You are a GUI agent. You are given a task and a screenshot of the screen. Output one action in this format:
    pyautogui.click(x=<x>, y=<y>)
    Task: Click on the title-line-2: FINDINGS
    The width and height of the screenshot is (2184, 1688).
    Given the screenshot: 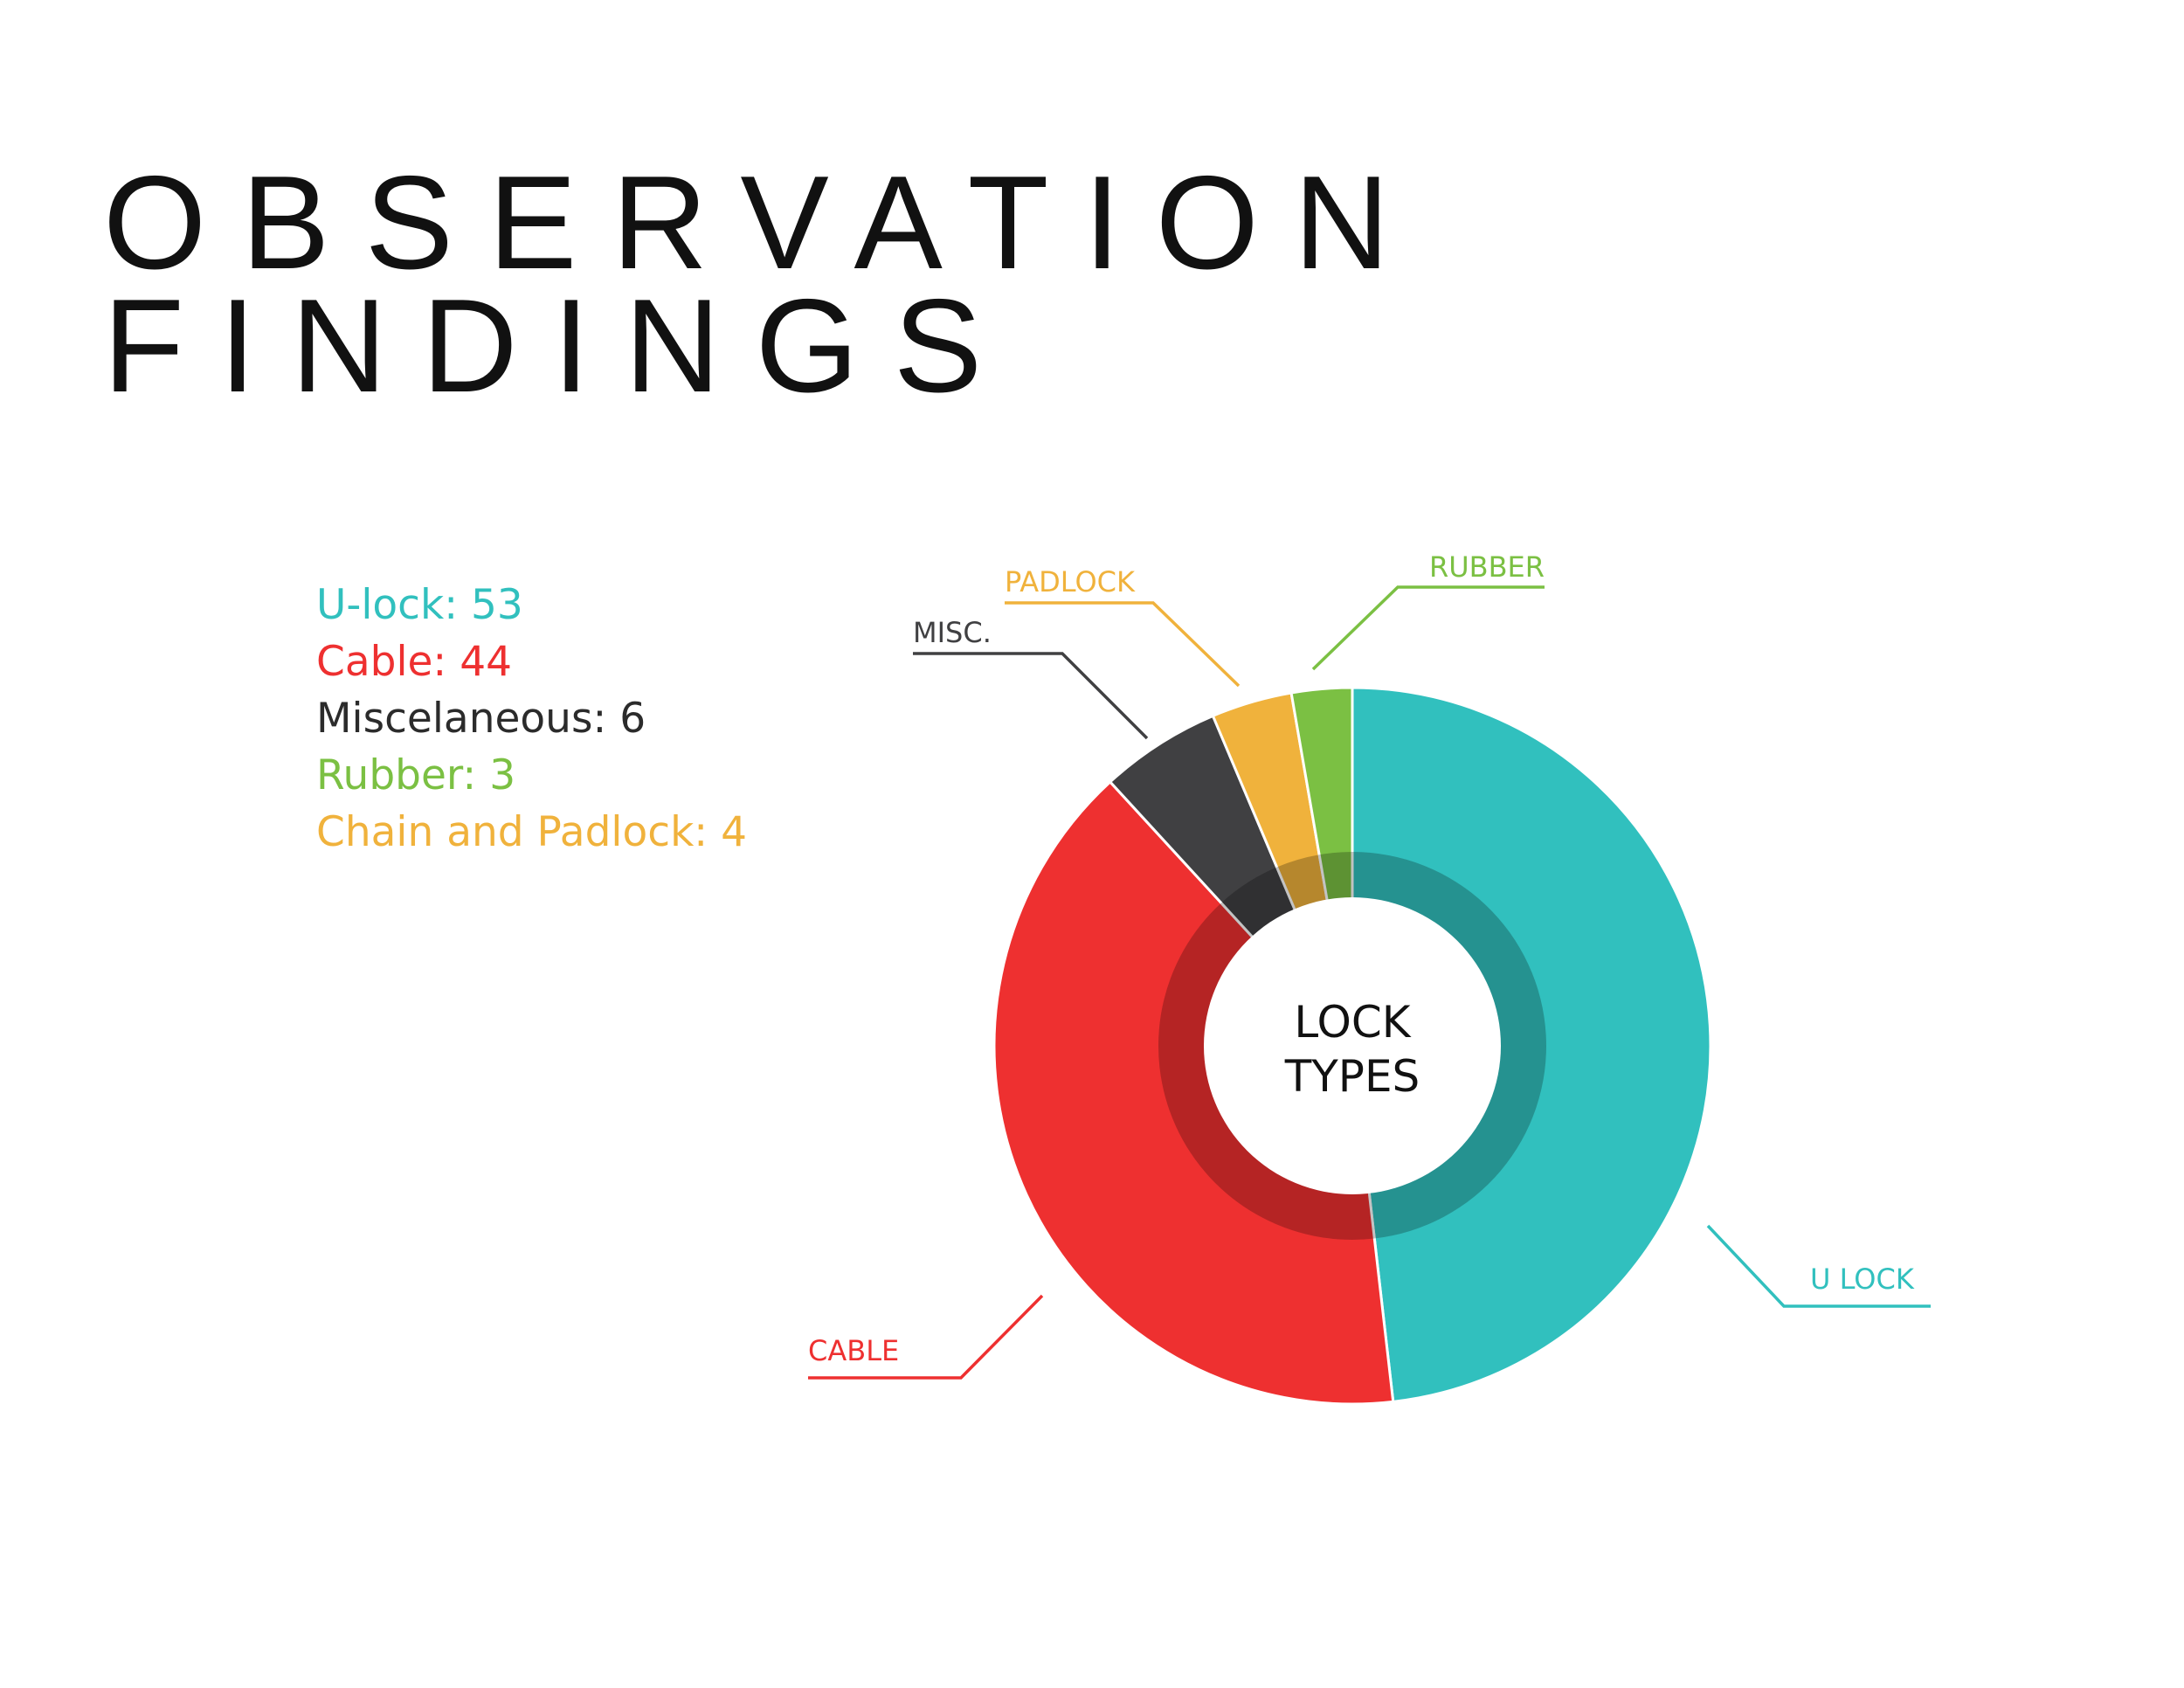 What is the action you would take?
    pyautogui.click(x=560, y=346)
    